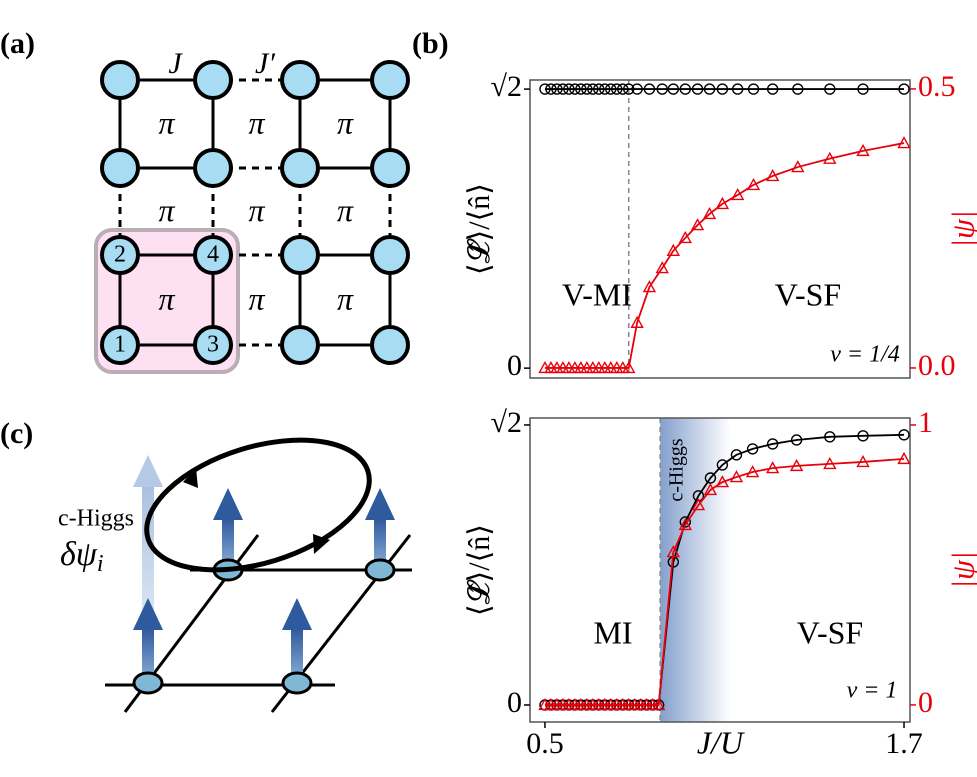  Describe the element at coordinates (17, 43) in the screenshot. I see `panel-label: (a)` at that location.